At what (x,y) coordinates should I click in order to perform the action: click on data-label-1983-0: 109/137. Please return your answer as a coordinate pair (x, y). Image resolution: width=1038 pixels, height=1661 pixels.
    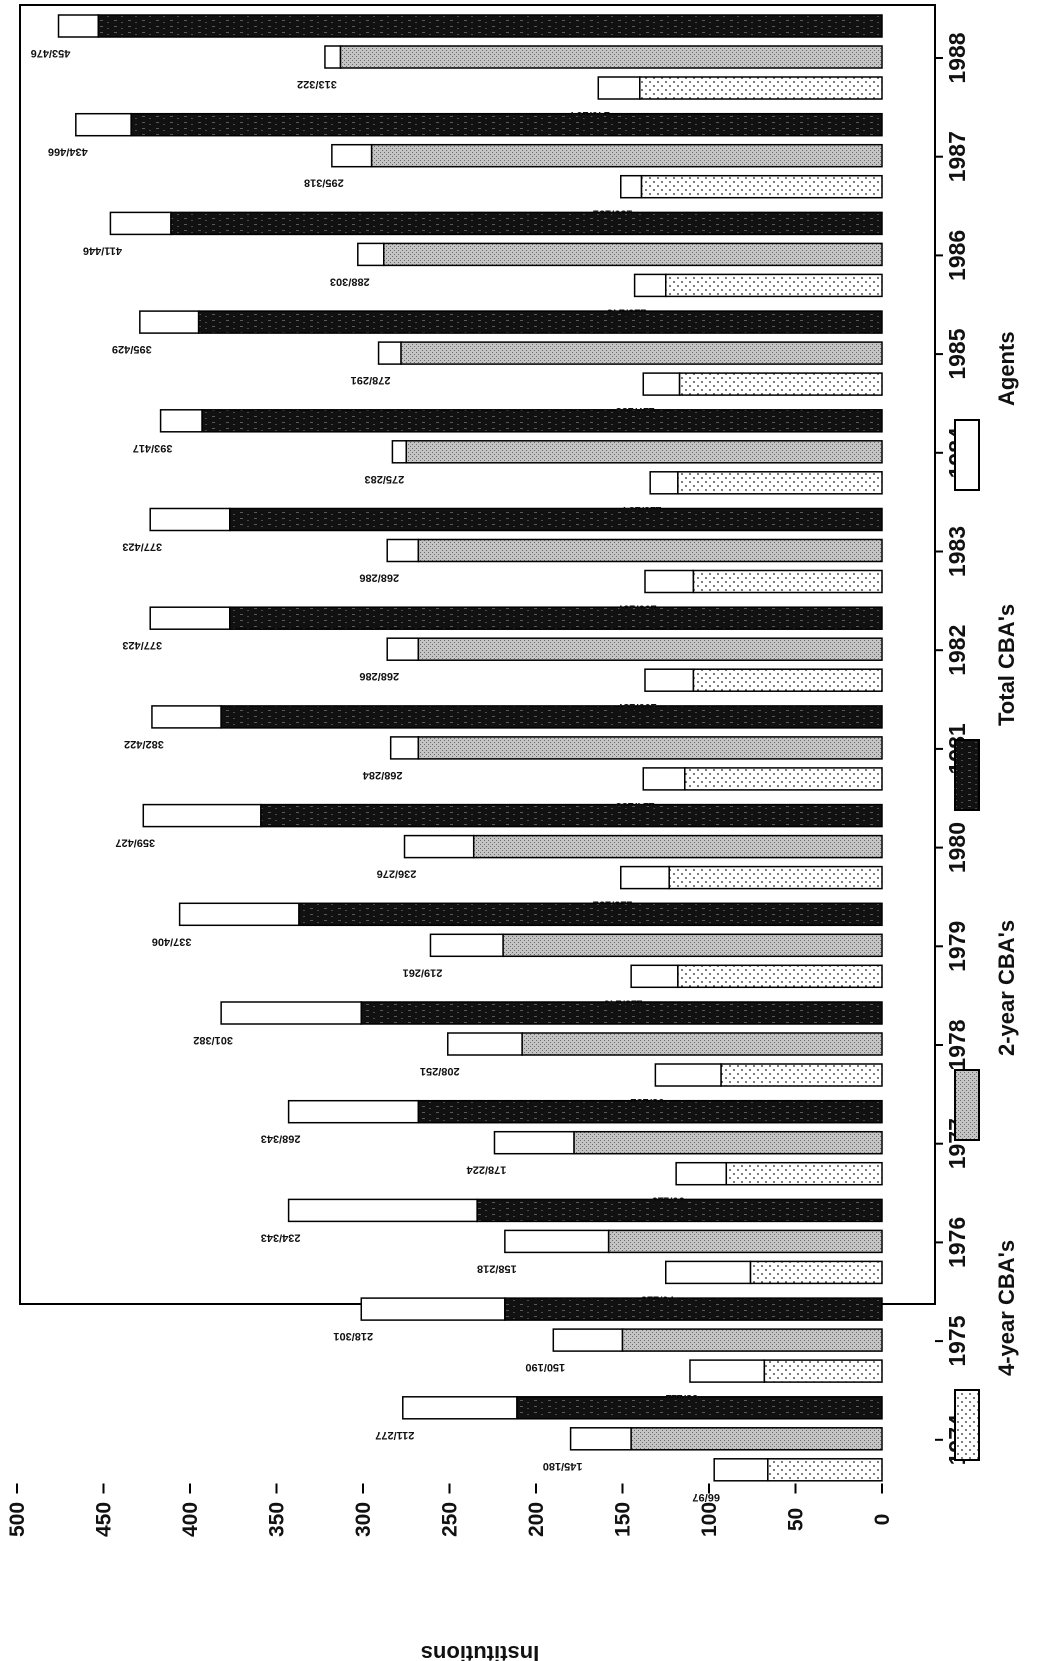
    Looking at the image, I should click on (637, 609).